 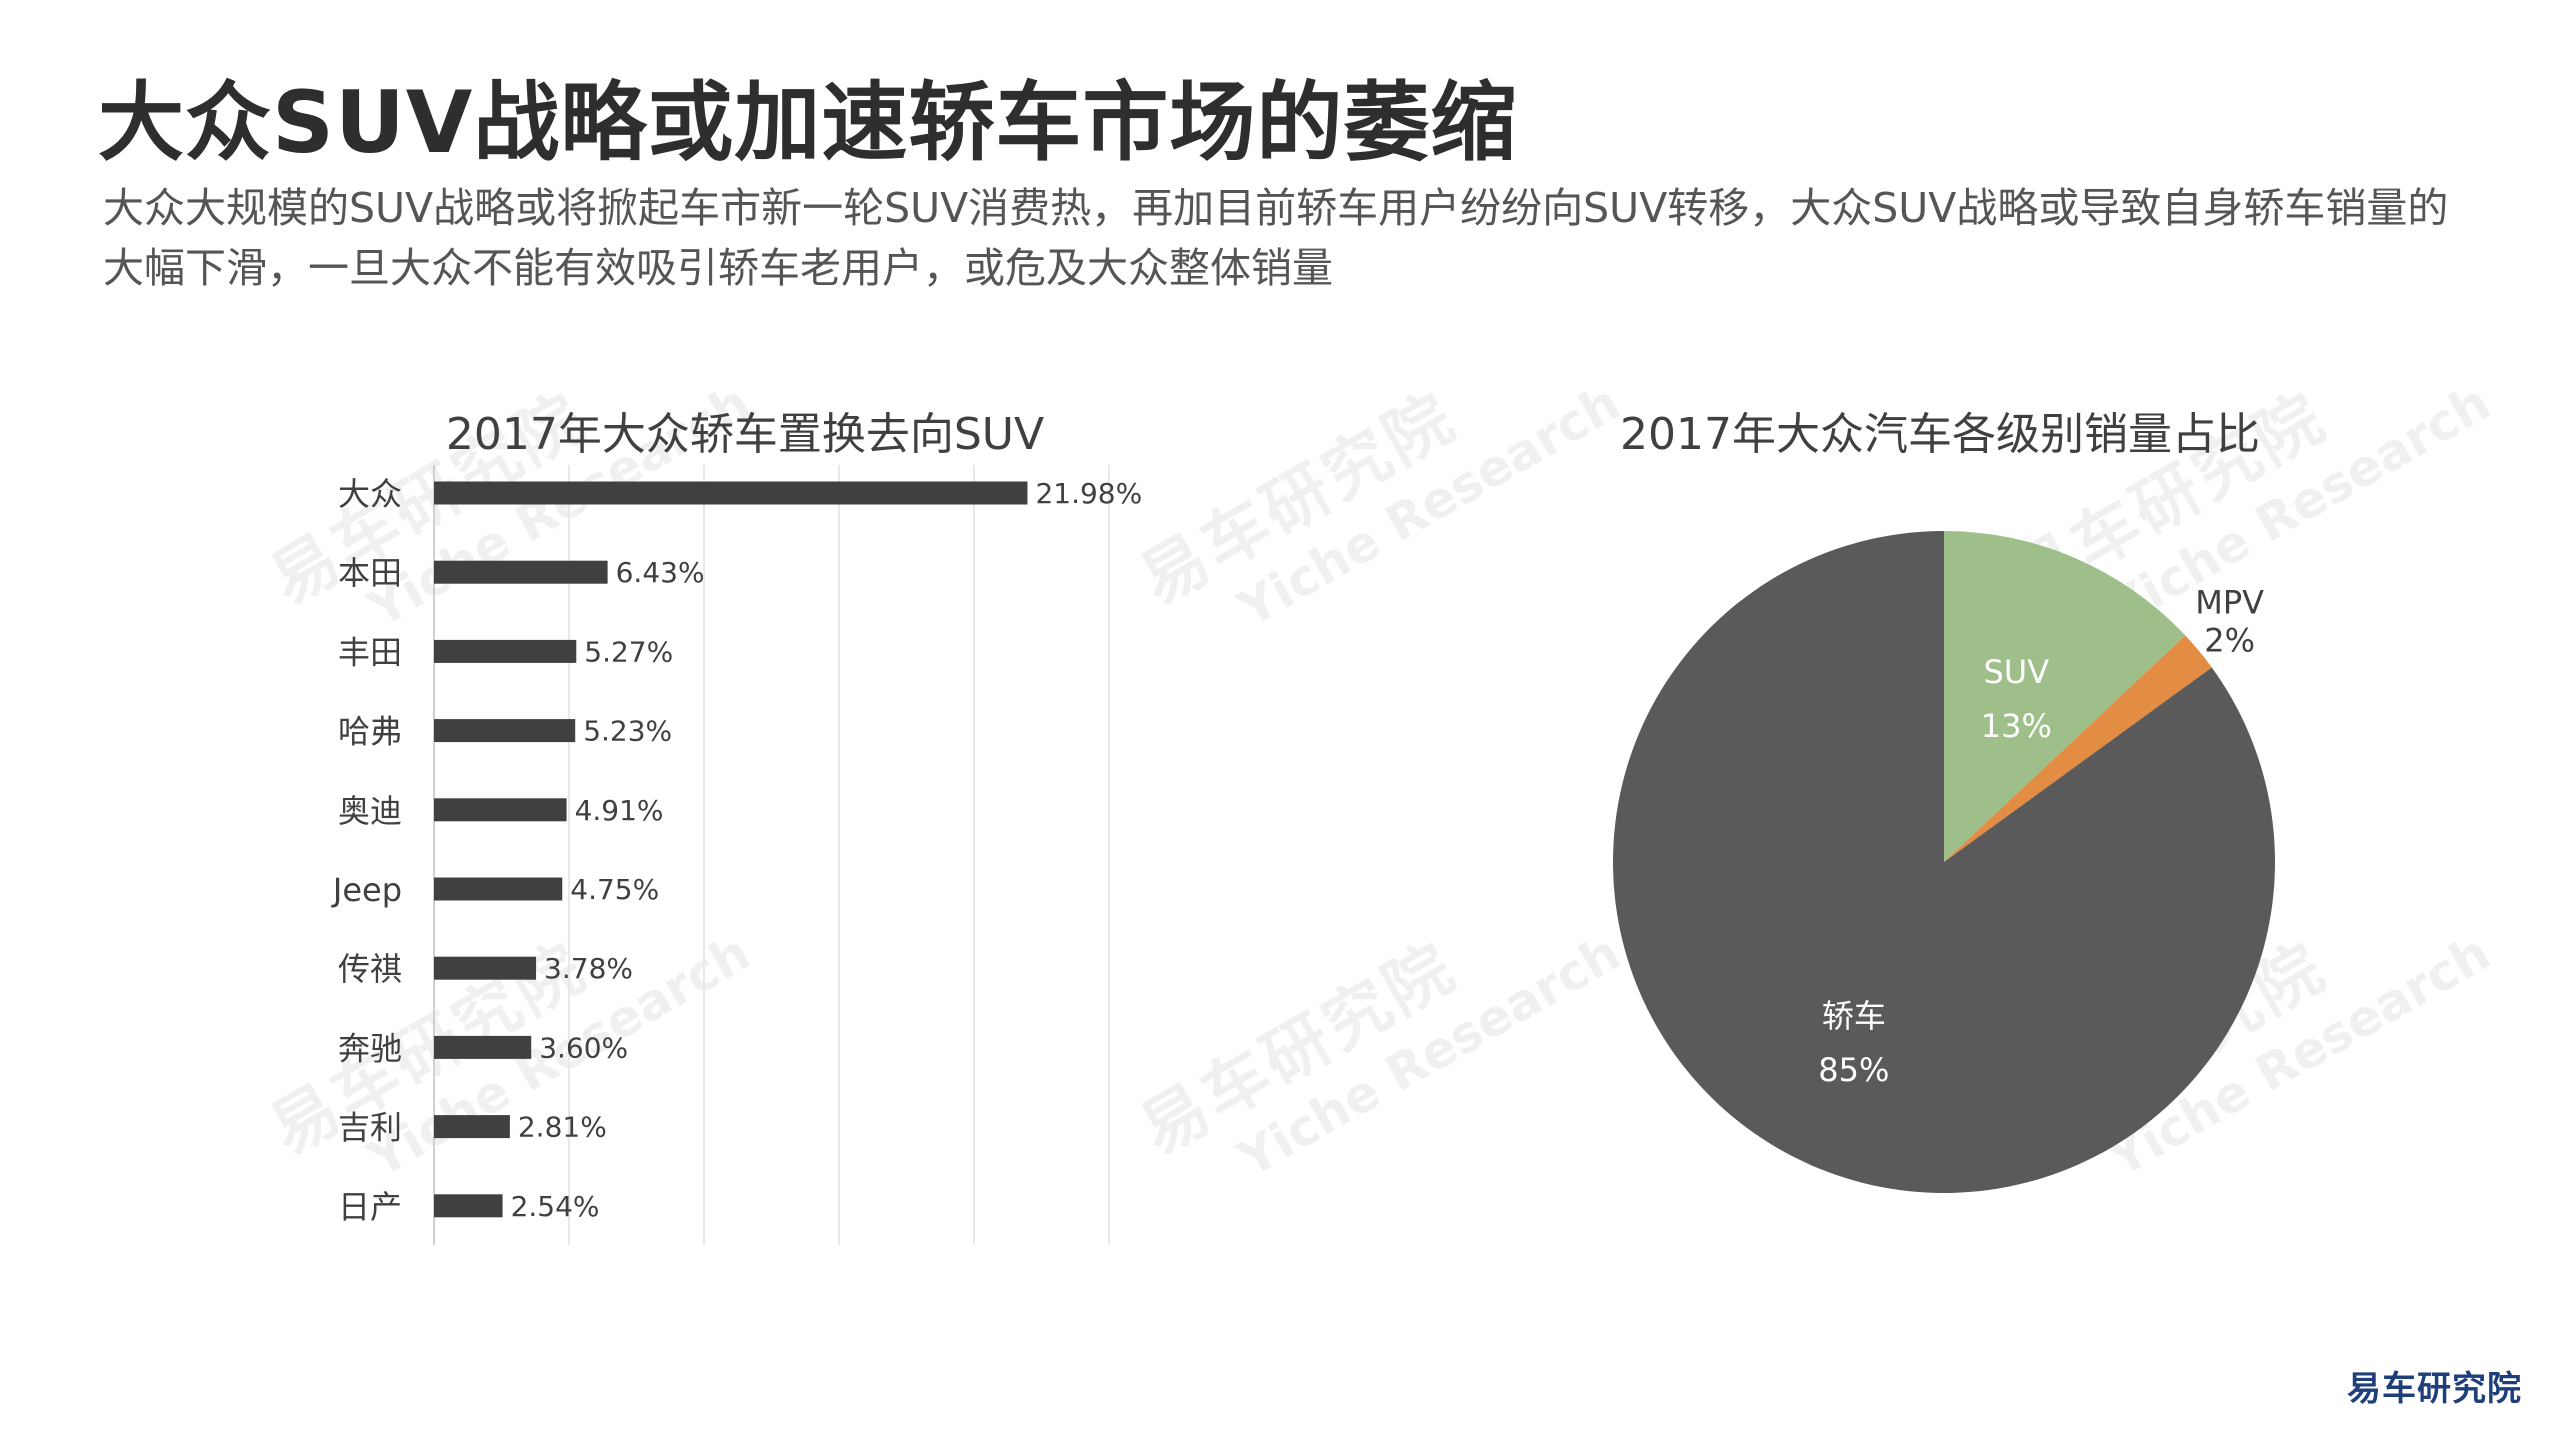 What do you see at coordinates (660, 572) in the screenshot?
I see `bar-value-label: 6.43%` at bounding box center [660, 572].